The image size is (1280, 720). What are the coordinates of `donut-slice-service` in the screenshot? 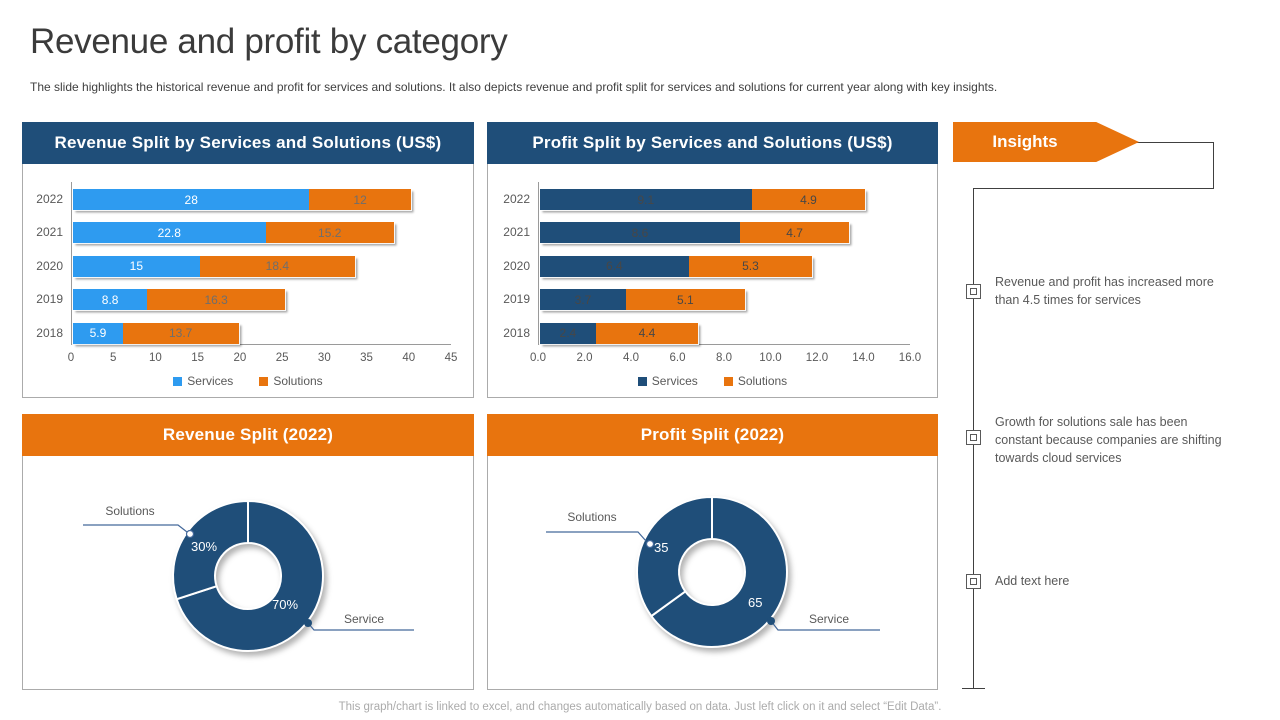 It's located at (249, 575).